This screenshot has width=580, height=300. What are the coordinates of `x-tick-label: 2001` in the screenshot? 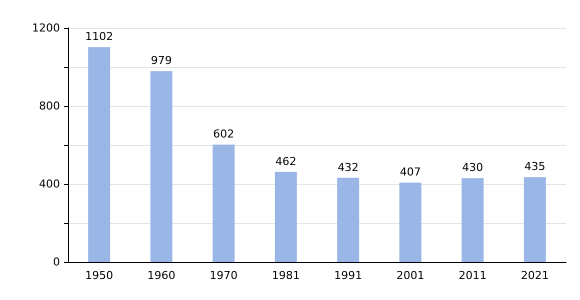 It's located at (410, 275).